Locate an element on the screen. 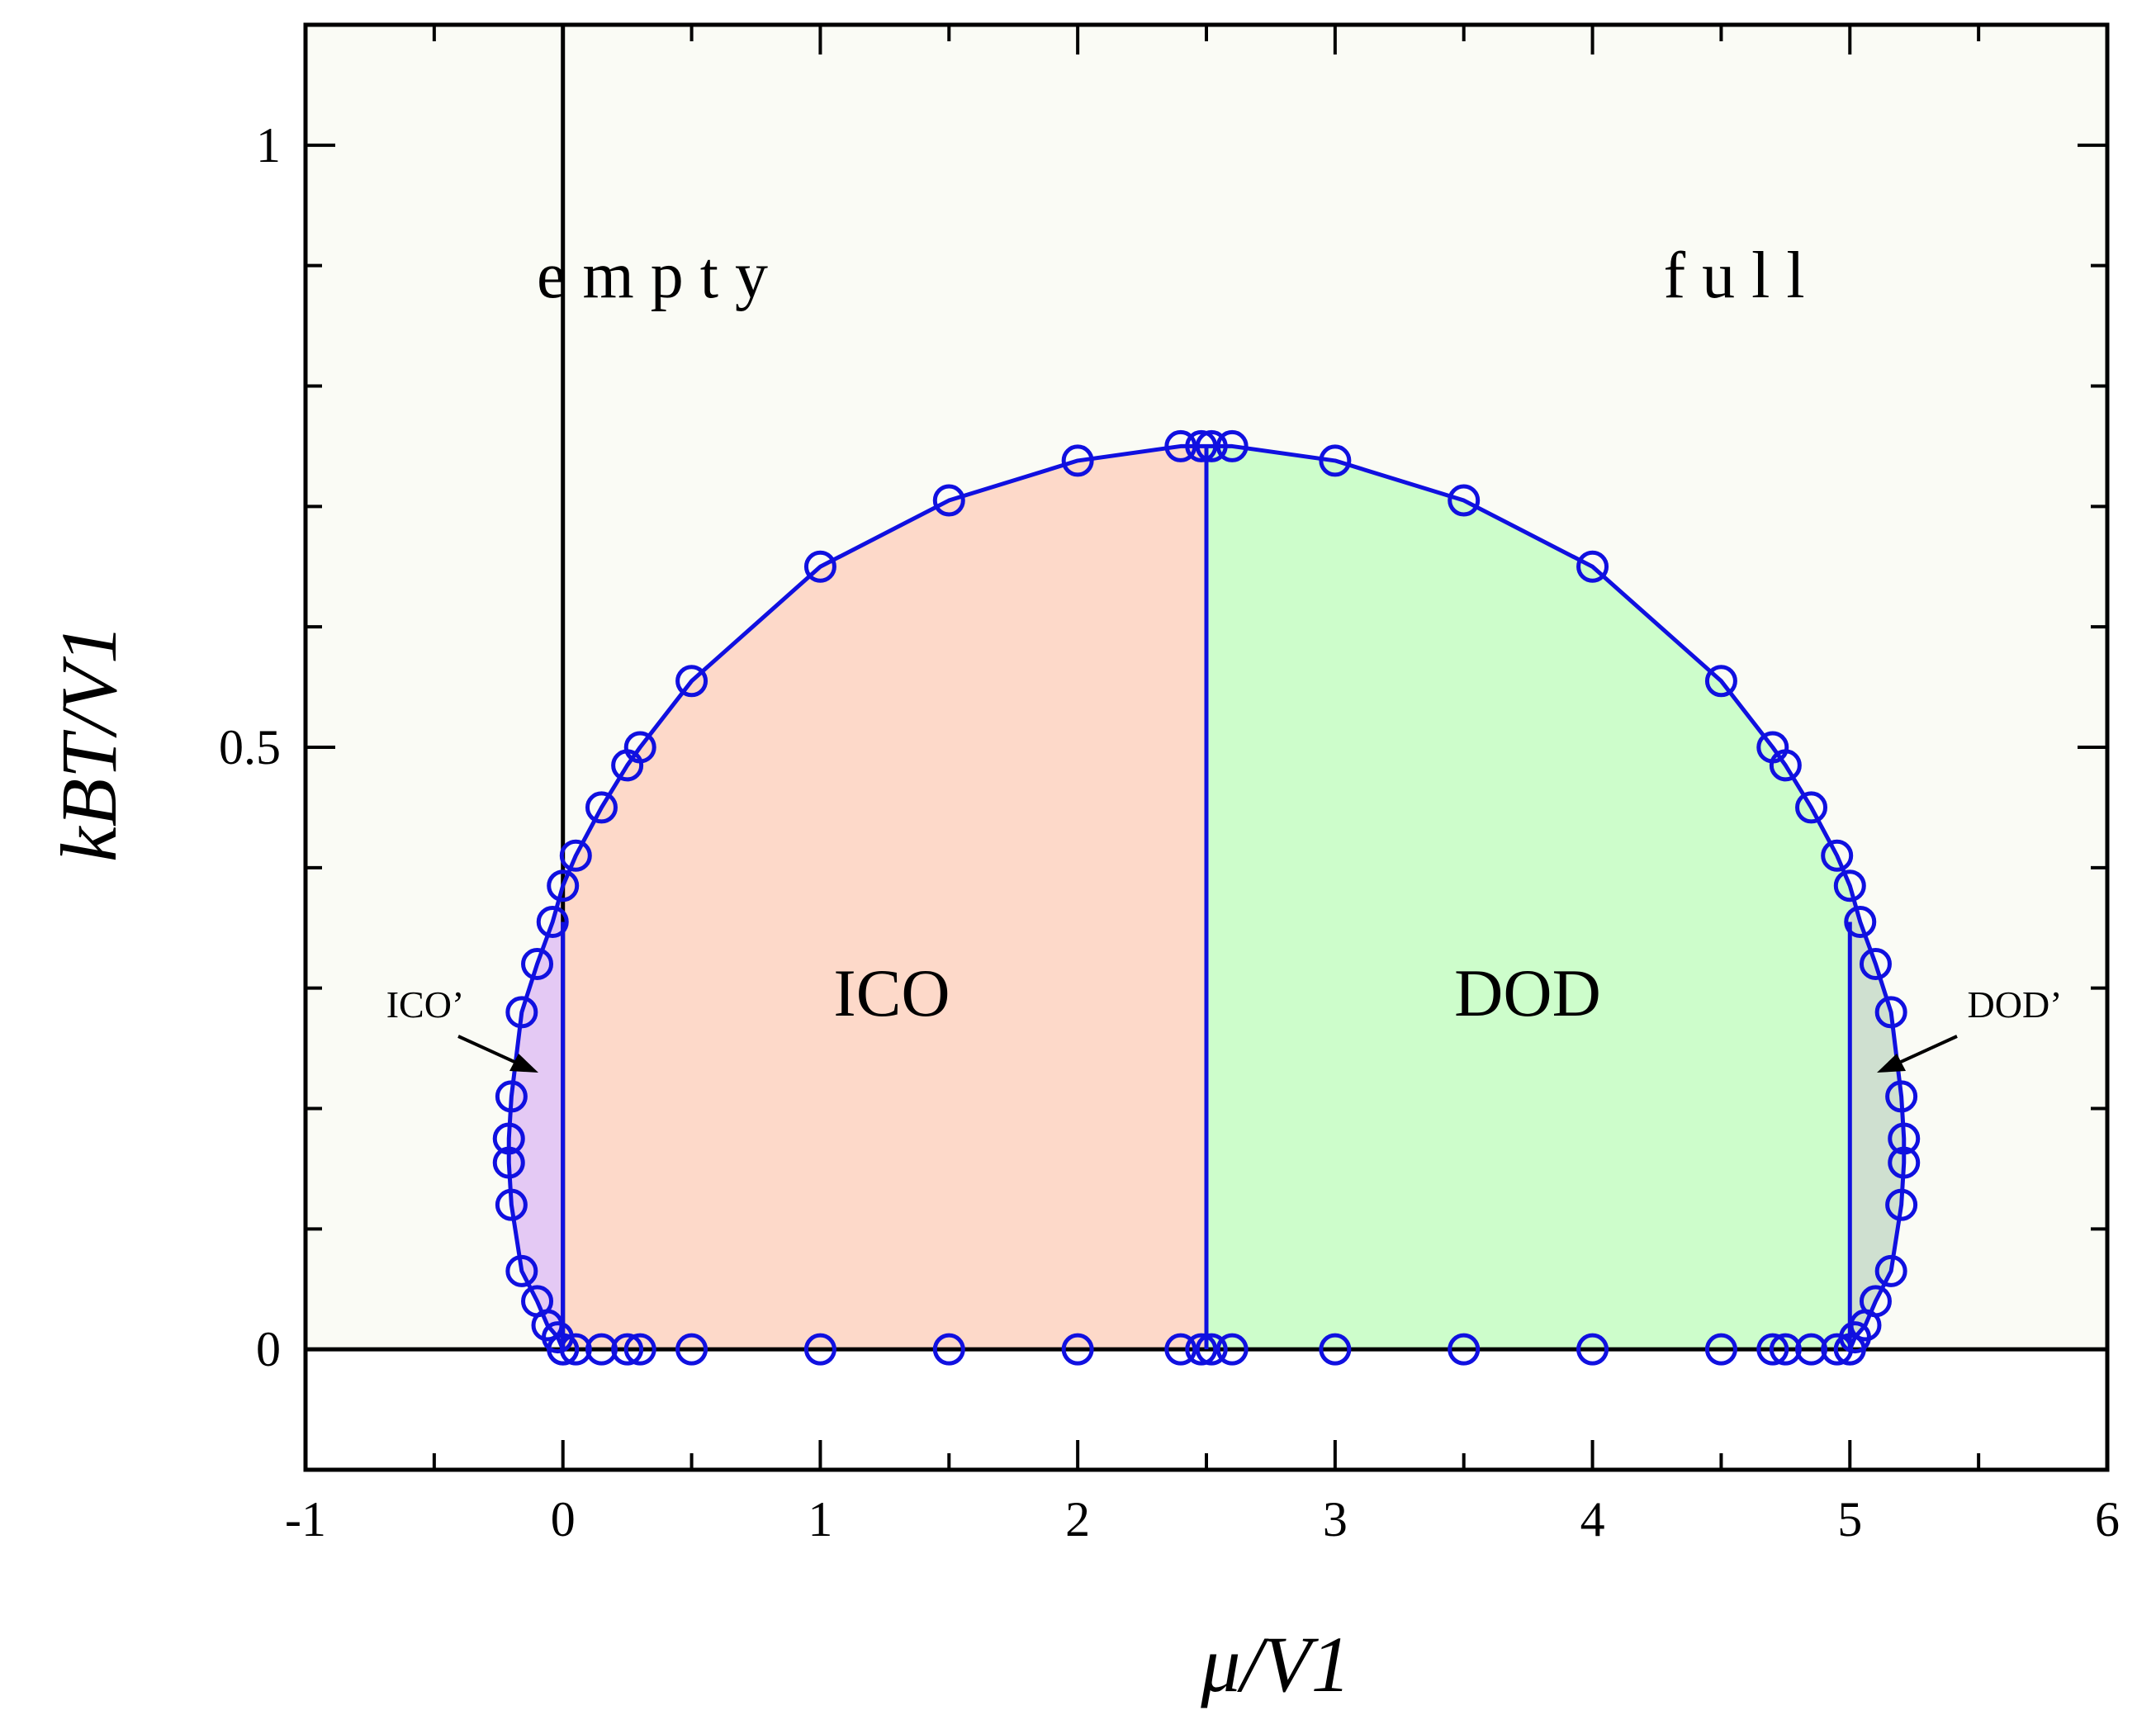 This screenshot has height=1715, width=2156. label-dod-prime: DOD’ is located at coordinates (2015, 1005).